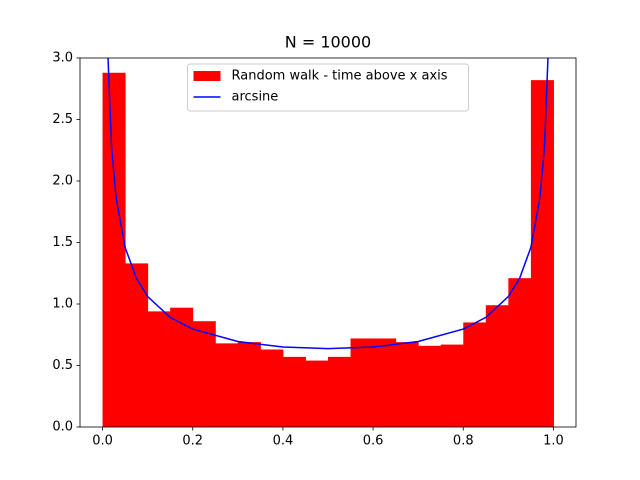  I want to click on x-tick-label: 0.6, so click(373, 441).